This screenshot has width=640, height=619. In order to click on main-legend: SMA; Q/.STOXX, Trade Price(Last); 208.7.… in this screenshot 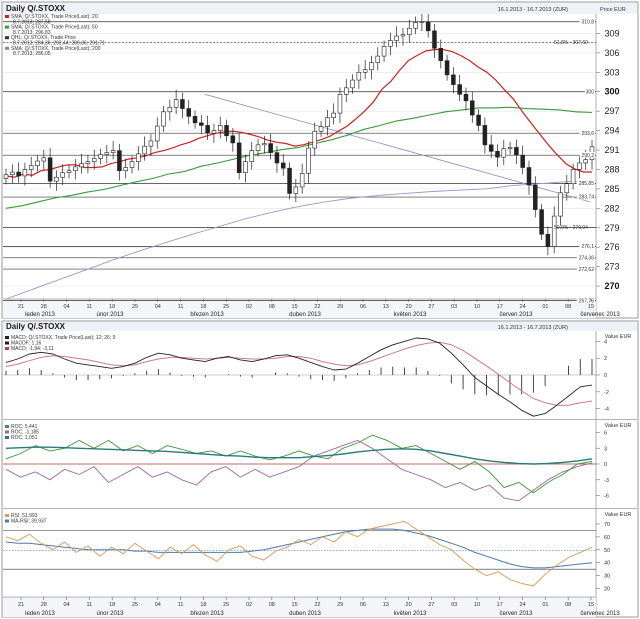, I will do `click(55, 35)`.